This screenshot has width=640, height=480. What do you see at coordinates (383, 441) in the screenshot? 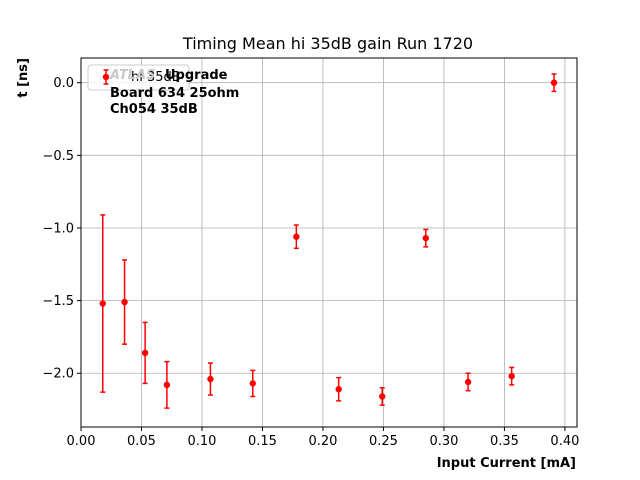
I see `x-tick-label: 0.25` at bounding box center [383, 441].